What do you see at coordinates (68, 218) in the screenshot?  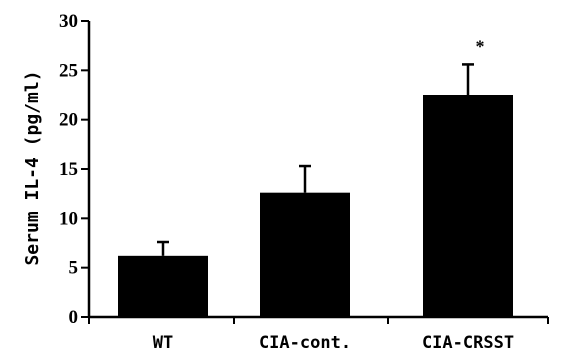 I see `y-tick-label-2: 10` at bounding box center [68, 218].